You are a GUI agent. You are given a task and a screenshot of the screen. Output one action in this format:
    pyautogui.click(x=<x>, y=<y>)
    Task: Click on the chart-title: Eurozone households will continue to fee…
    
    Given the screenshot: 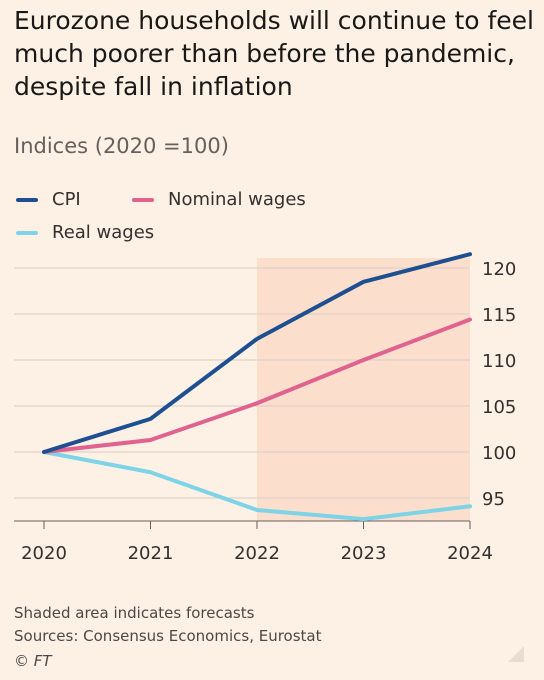 What is the action you would take?
    pyautogui.click(x=274, y=53)
    